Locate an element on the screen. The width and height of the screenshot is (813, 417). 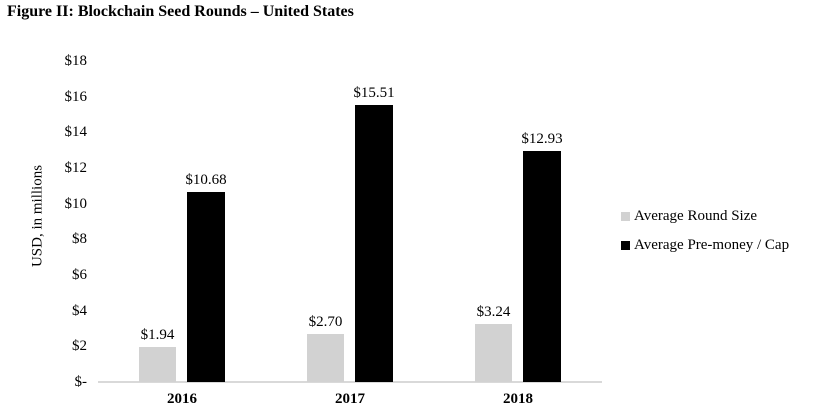
bar-2018-average-pre-money-cap is located at coordinates (542, 266).